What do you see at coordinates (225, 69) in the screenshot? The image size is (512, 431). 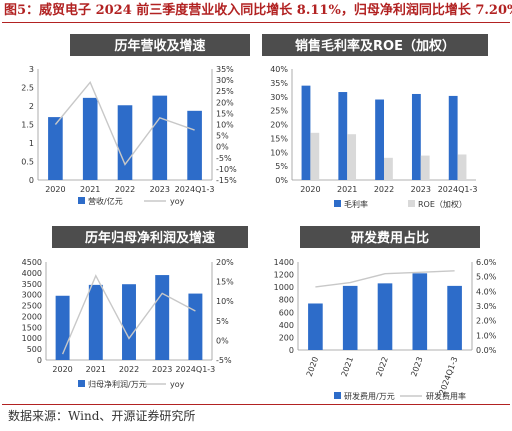 I see `y-tick-label-right: 35%` at bounding box center [225, 69].